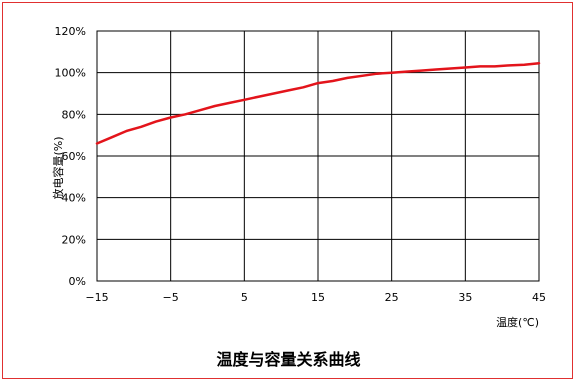 Image resolution: width=577 pixels, height=383 pixels. What do you see at coordinates (74, 239) in the screenshot?
I see `y-tick-label: 20%` at bounding box center [74, 239].